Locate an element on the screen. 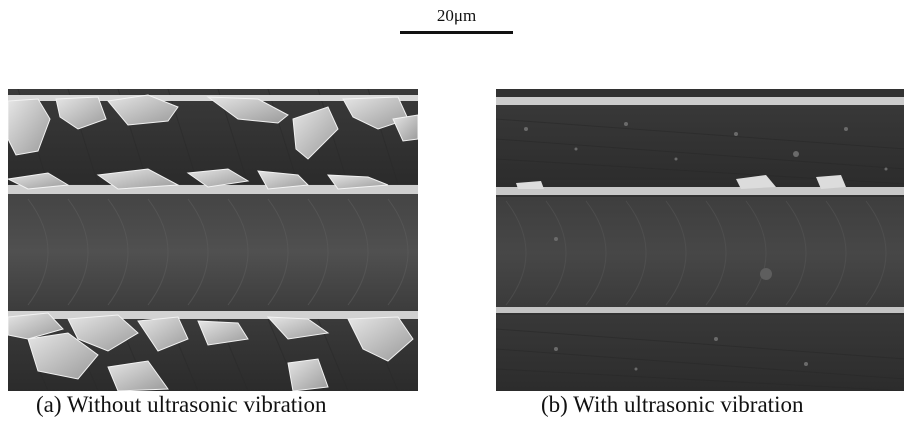 The width and height of the screenshot is (904, 426). scale-bar-line is located at coordinates (456, 32).